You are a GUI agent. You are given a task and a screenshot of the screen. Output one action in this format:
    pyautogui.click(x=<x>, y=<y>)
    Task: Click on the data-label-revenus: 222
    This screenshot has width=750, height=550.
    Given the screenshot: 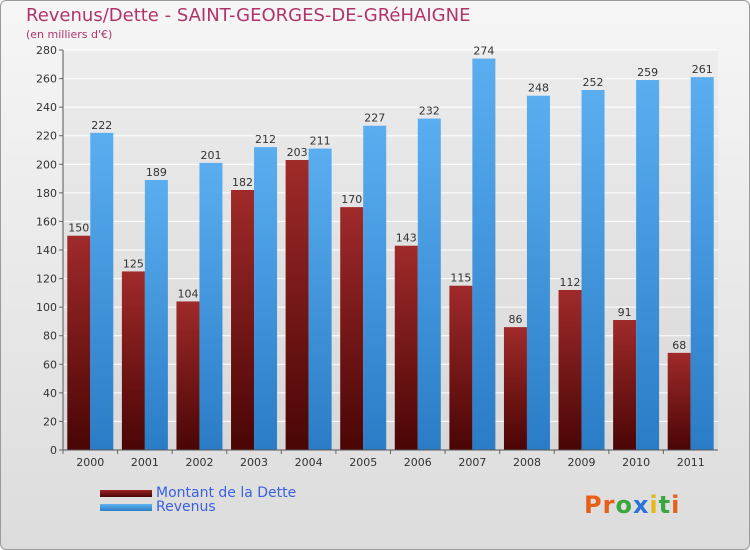 What is the action you would take?
    pyautogui.click(x=101, y=125)
    